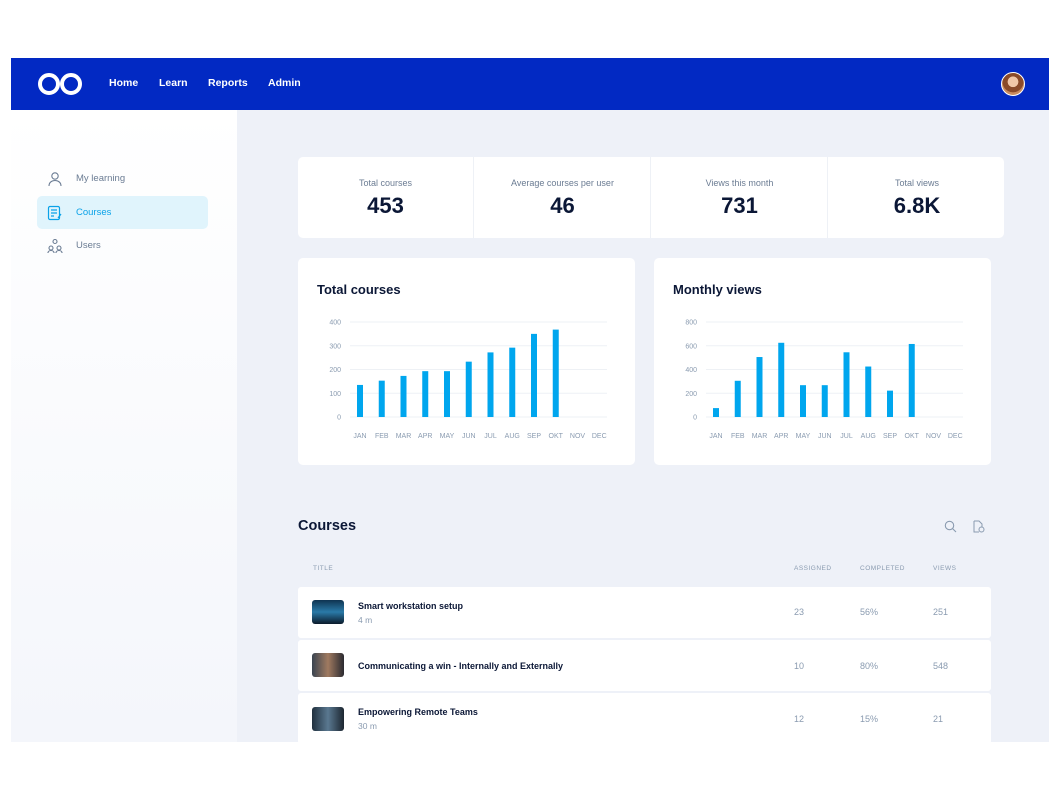 This screenshot has height=800, width=1060. I want to click on views-cell: 21, so click(938, 719).